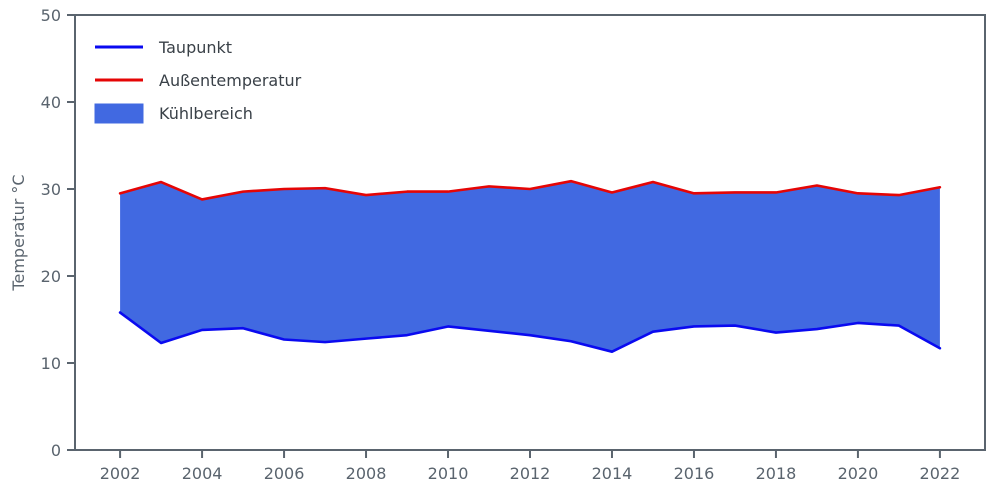 This screenshot has height=500, width=1000. Describe the element at coordinates (51, 189) in the screenshot. I see `y-tick-label: 30` at that location.